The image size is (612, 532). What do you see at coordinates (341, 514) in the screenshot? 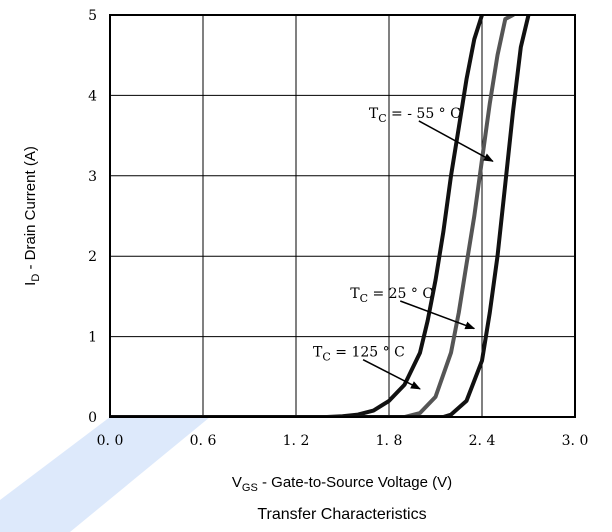
I see `chart-title: Transfer Characteristics` at bounding box center [341, 514].